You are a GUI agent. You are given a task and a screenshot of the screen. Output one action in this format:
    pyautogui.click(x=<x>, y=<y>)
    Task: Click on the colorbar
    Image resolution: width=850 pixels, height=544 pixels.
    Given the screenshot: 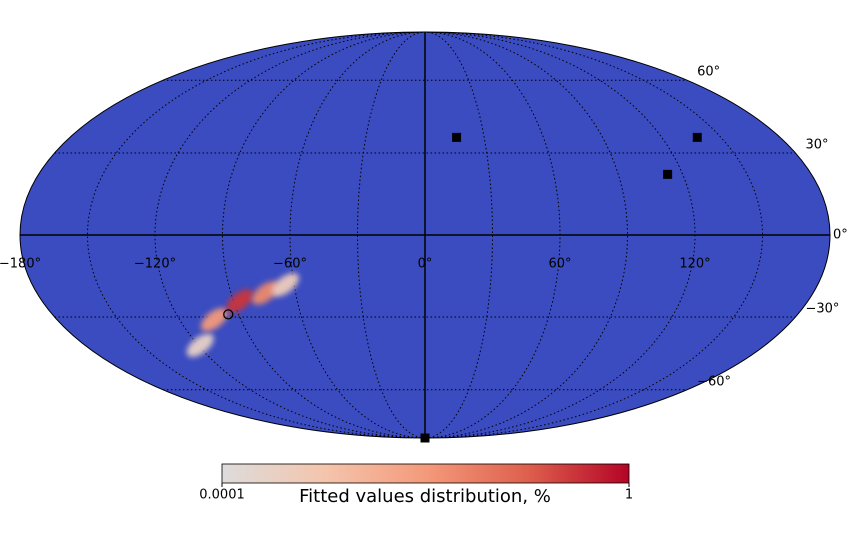 What is the action you would take?
    pyautogui.click(x=425, y=473)
    